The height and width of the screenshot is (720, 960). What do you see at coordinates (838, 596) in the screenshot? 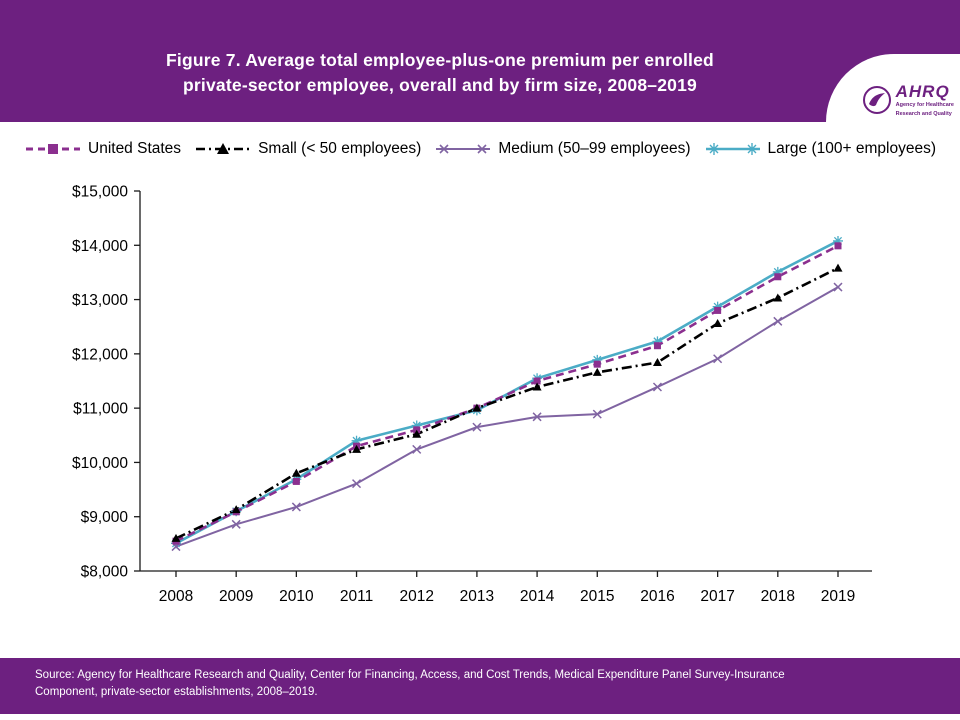
I see `x-tick-label: 2019` at bounding box center [838, 596].